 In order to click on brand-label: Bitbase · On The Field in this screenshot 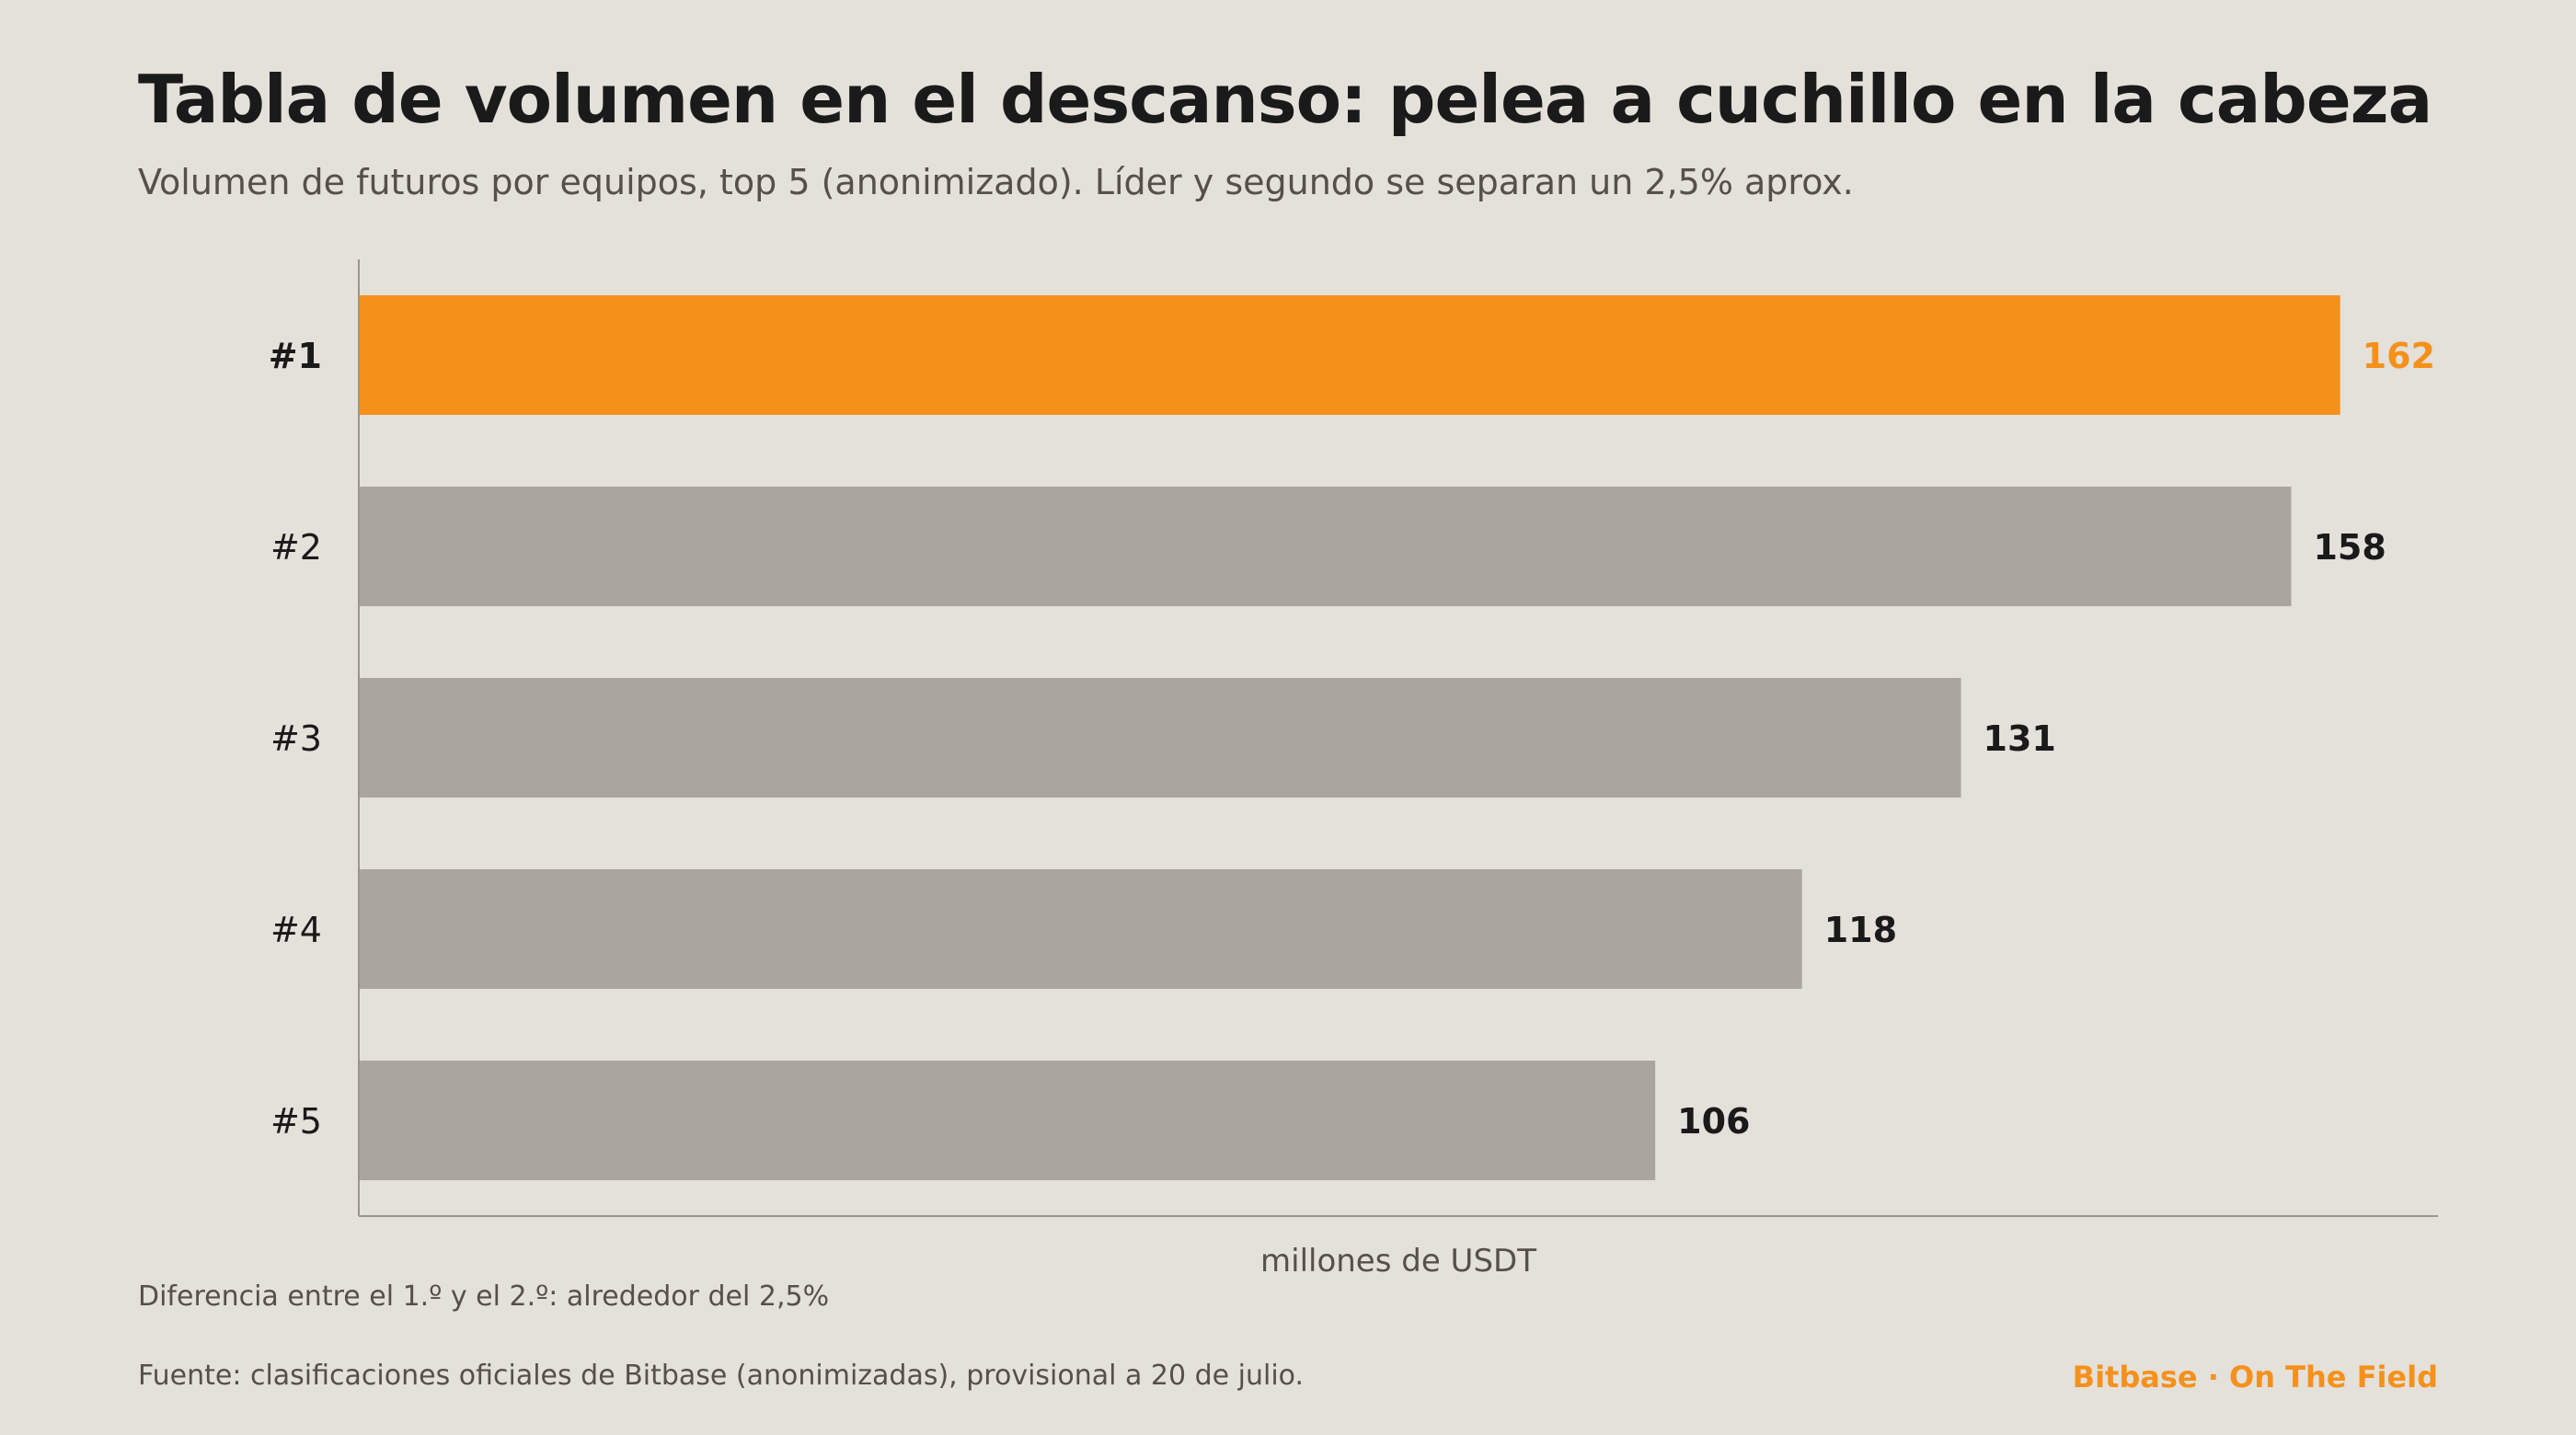, I will do `click(2255, 1377)`.